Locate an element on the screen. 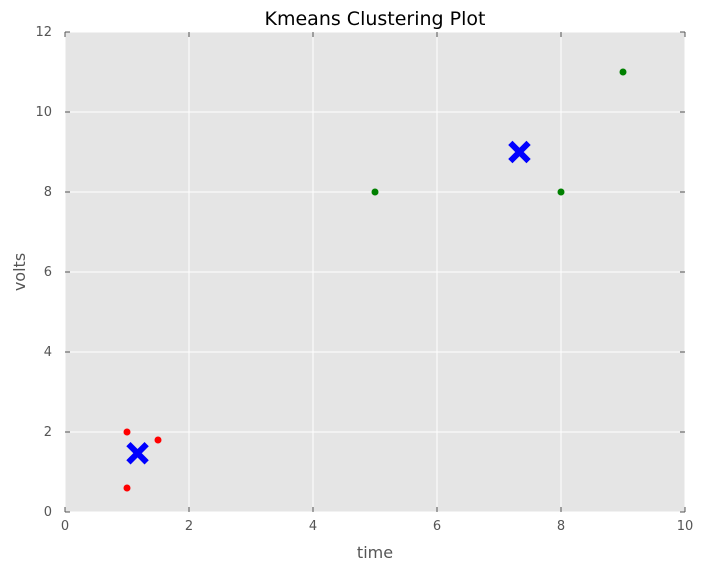  x-axis-label: time is located at coordinates (375, 552).